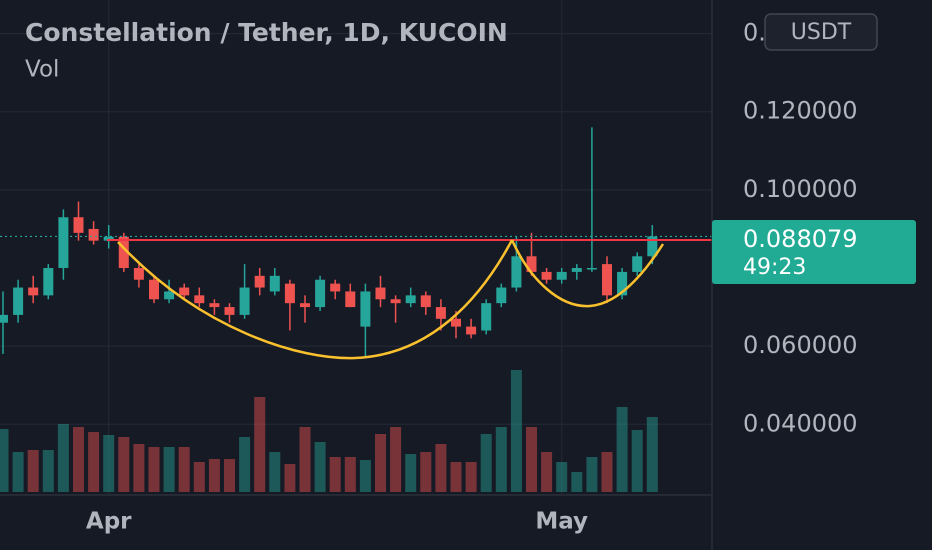 This screenshot has height=550, width=932. What do you see at coordinates (800, 239) in the screenshot?
I see `last-price-label: 0.088079` at bounding box center [800, 239].